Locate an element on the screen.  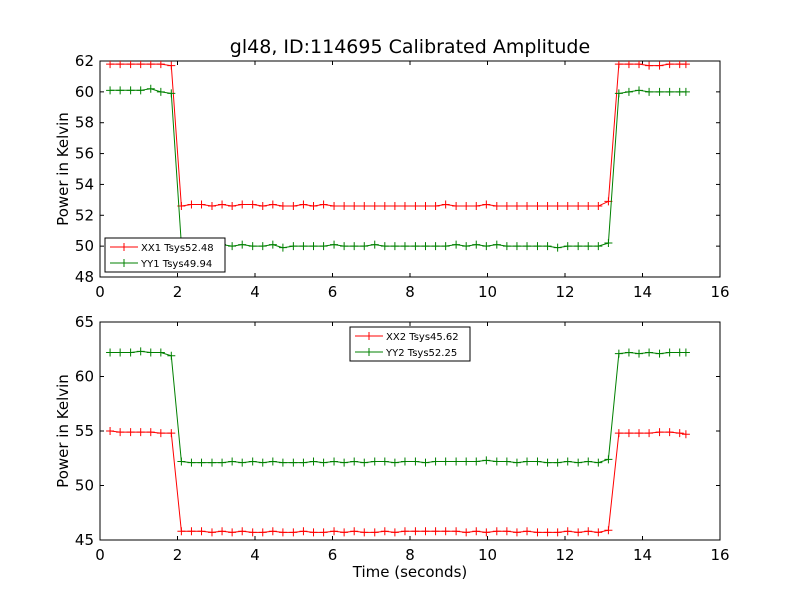
legend: XX2 Tsys45.62 YY2 Tsys52.25 is located at coordinates (410, 344).